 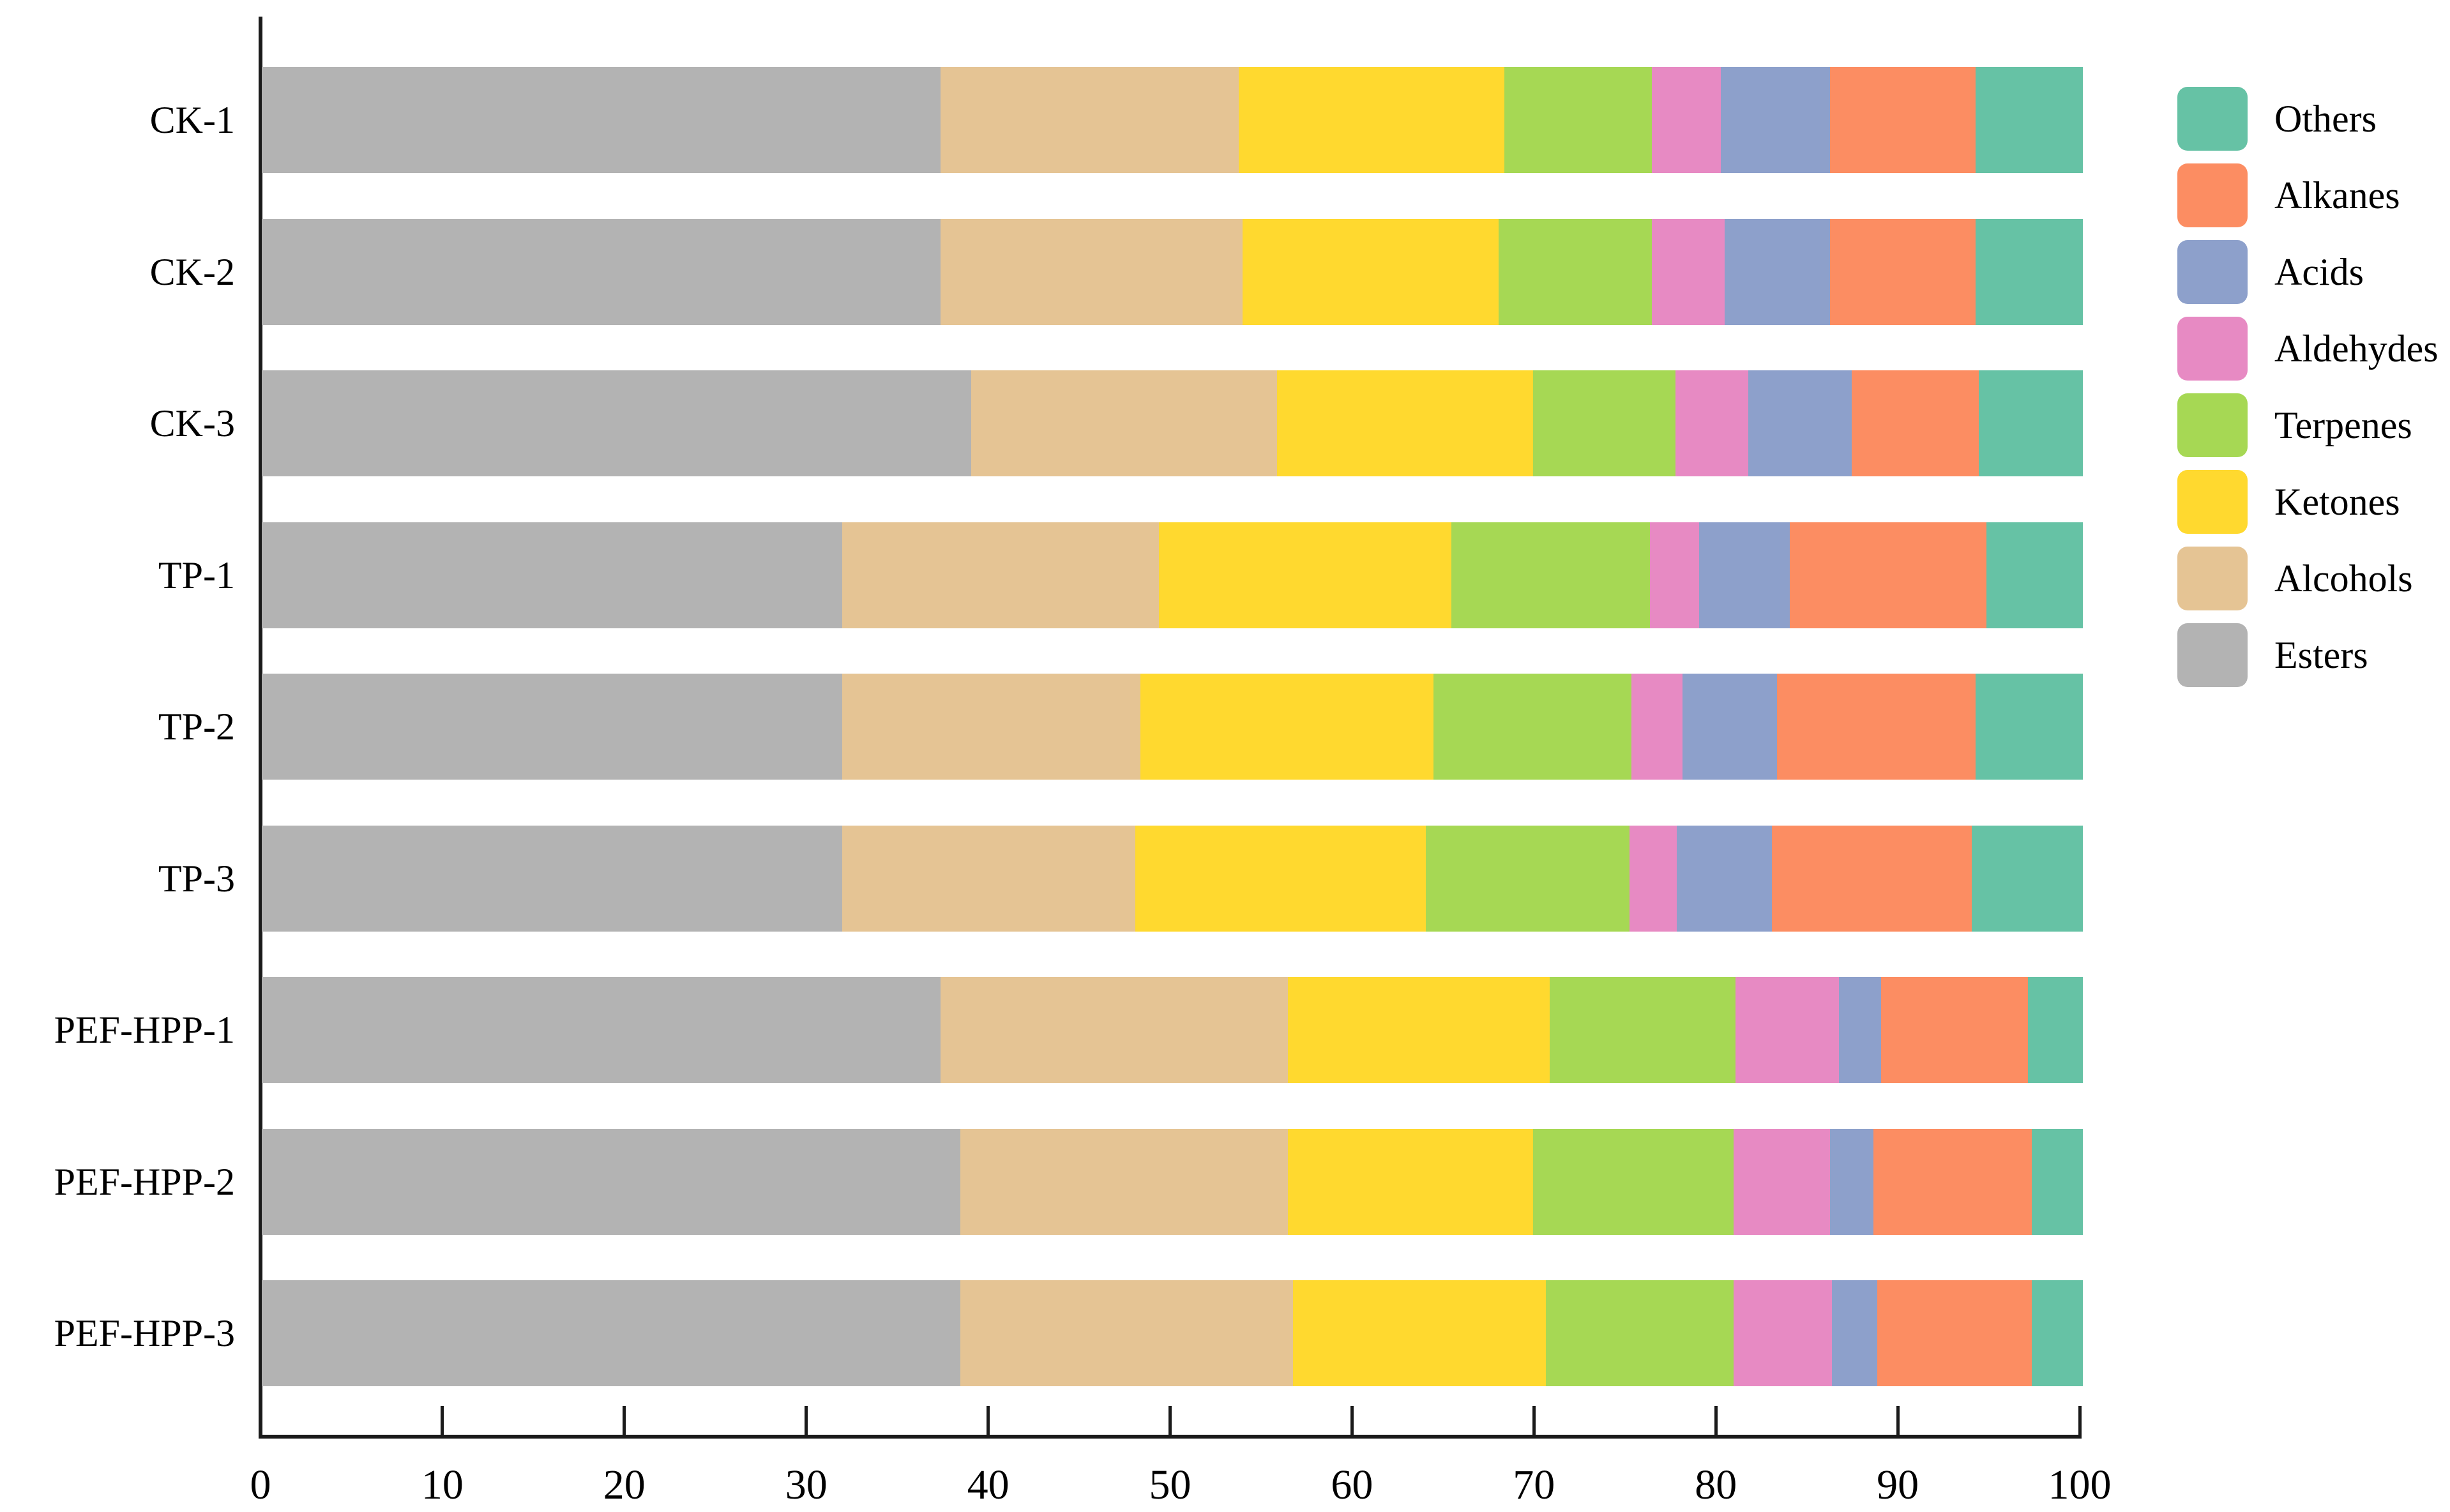 I want to click on segment-CK-2-Aldehydes, so click(x=1688, y=271).